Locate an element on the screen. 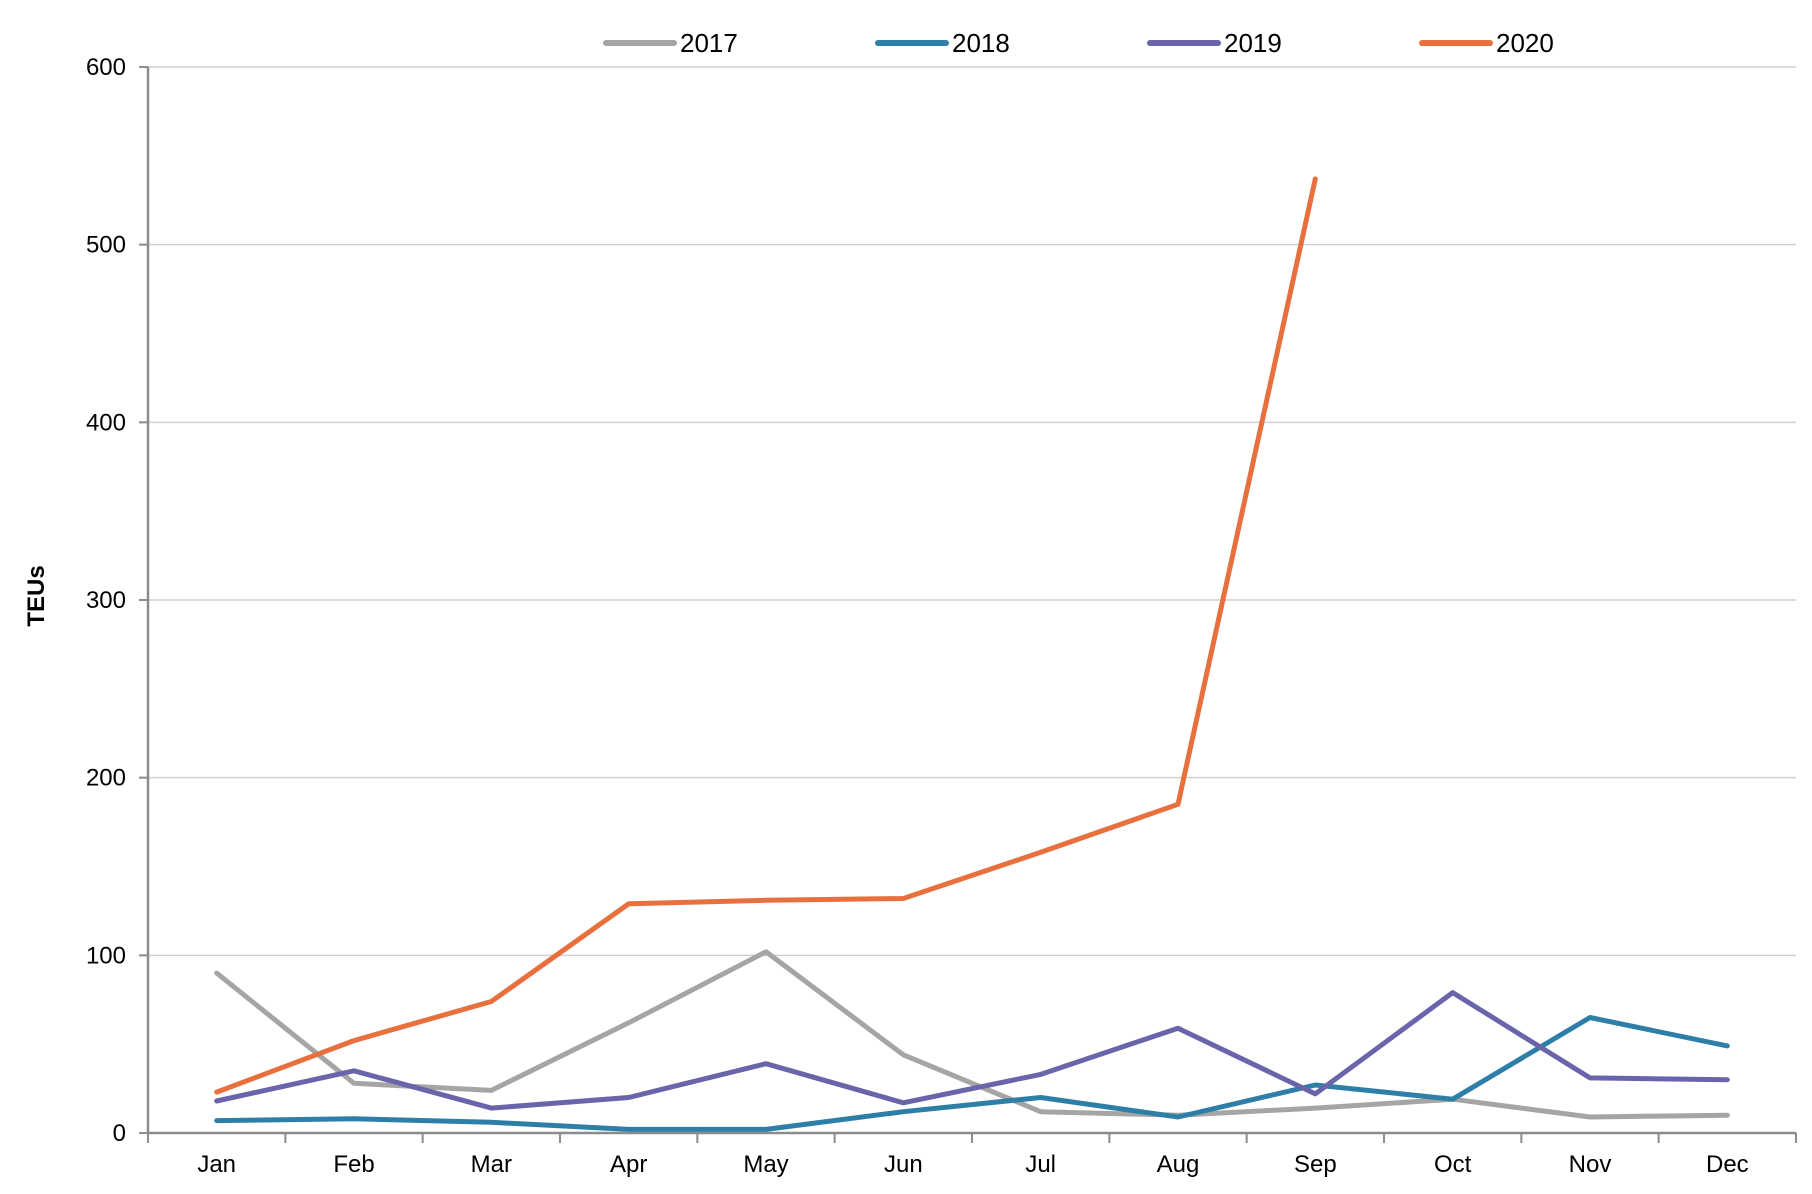  y-tick-label: 100 is located at coordinates (106, 955).